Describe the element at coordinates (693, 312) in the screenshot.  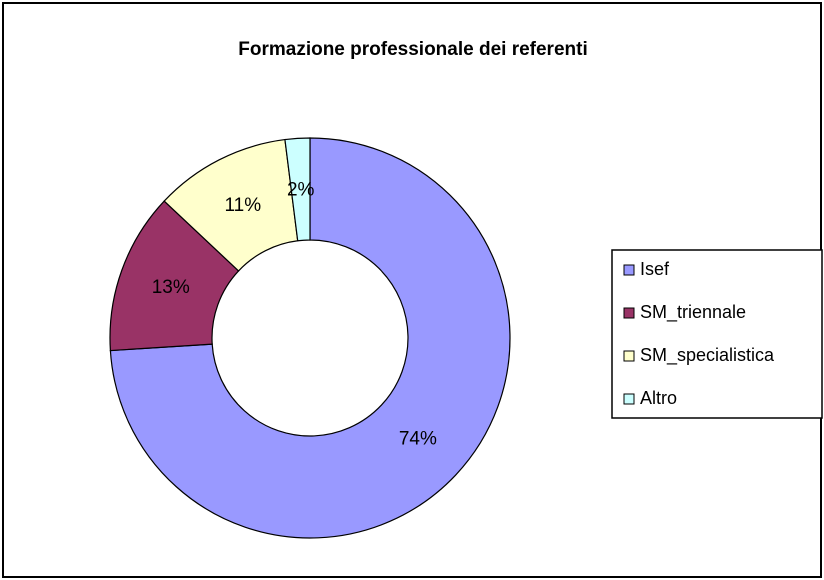
I see `legend-label: SM_triennale` at that location.